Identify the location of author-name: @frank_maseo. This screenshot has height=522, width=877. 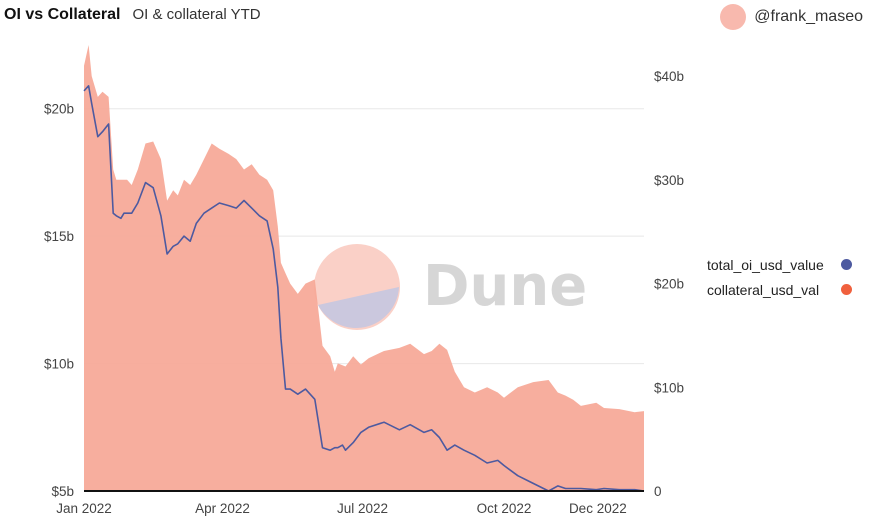
(808, 16).